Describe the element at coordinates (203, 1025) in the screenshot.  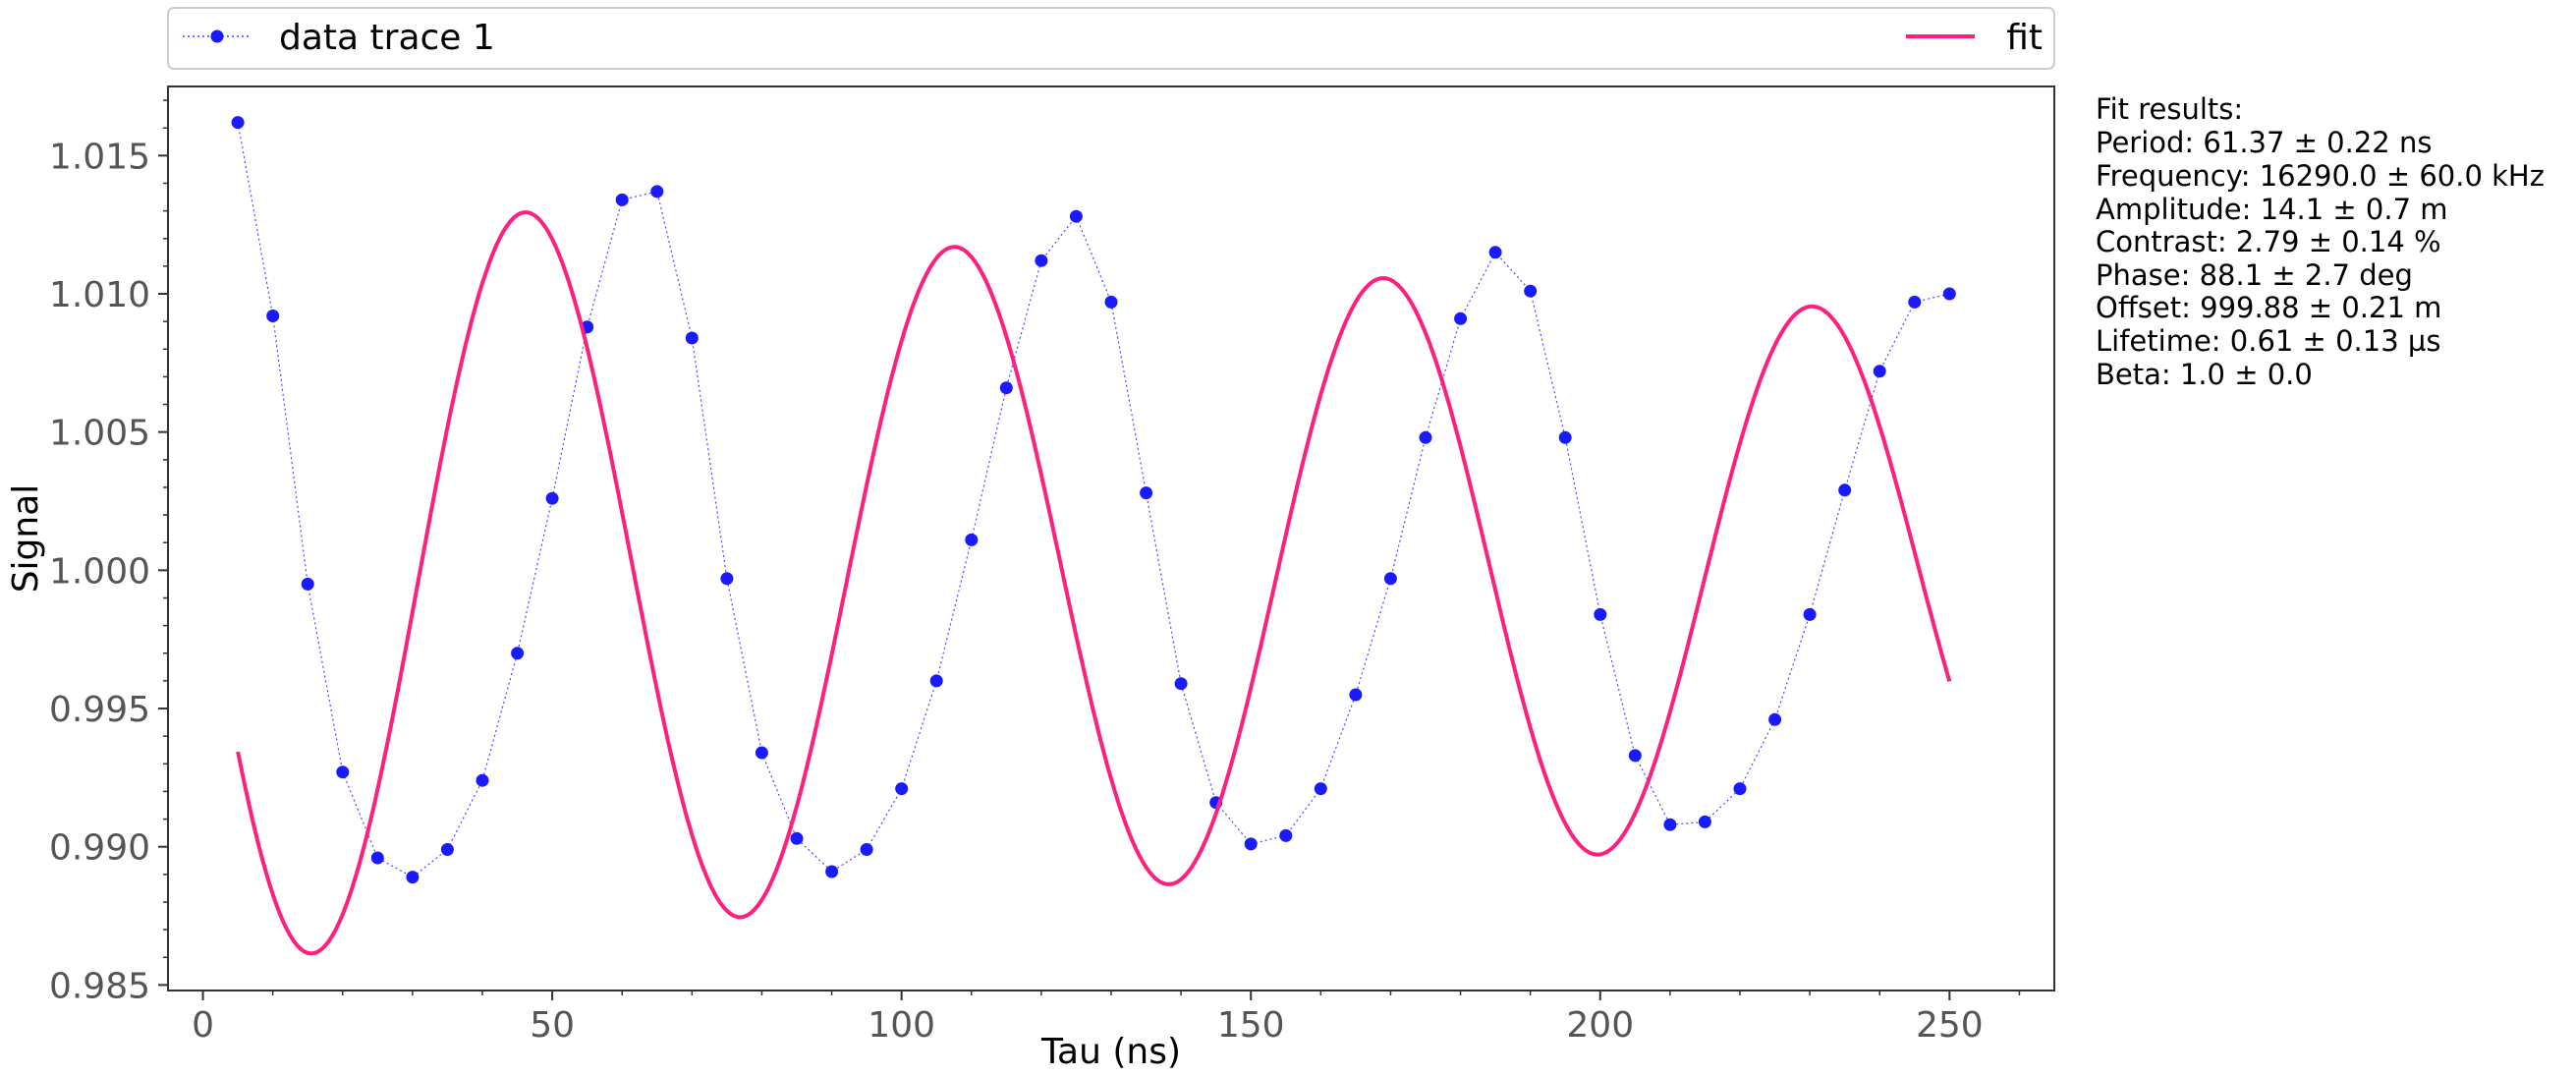
I see `x-tick-label: 0` at that location.